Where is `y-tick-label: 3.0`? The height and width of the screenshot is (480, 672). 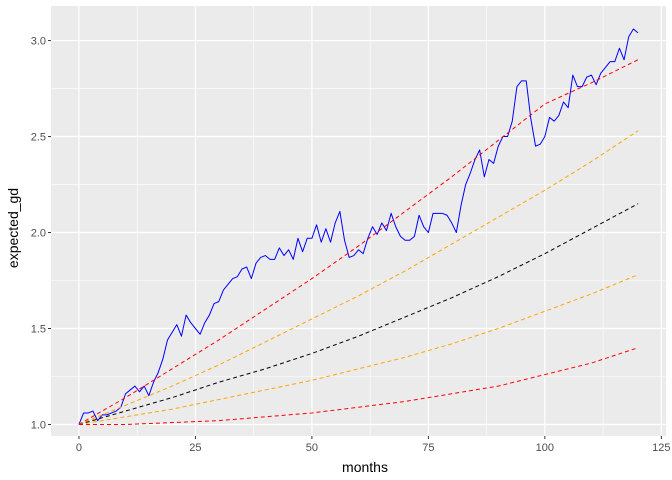 y-tick-label: 3.0 is located at coordinates (38, 42).